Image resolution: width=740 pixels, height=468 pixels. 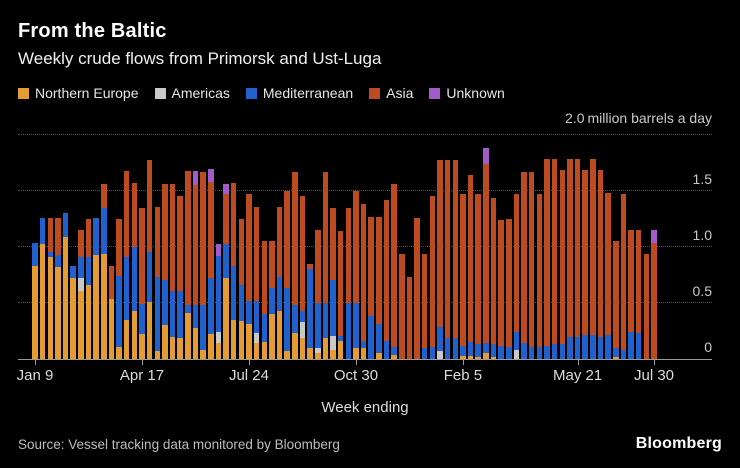 What do you see at coordinates (702, 235) in the screenshot?
I see `y-tick-label-1.0: 1.0` at bounding box center [702, 235].